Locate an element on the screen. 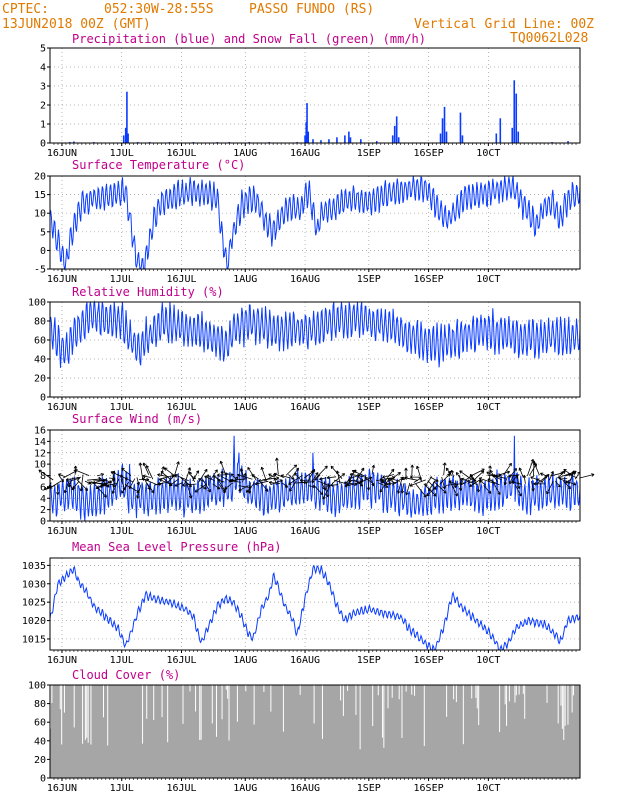  header-source: CPTEC: is located at coordinates (25, 9).